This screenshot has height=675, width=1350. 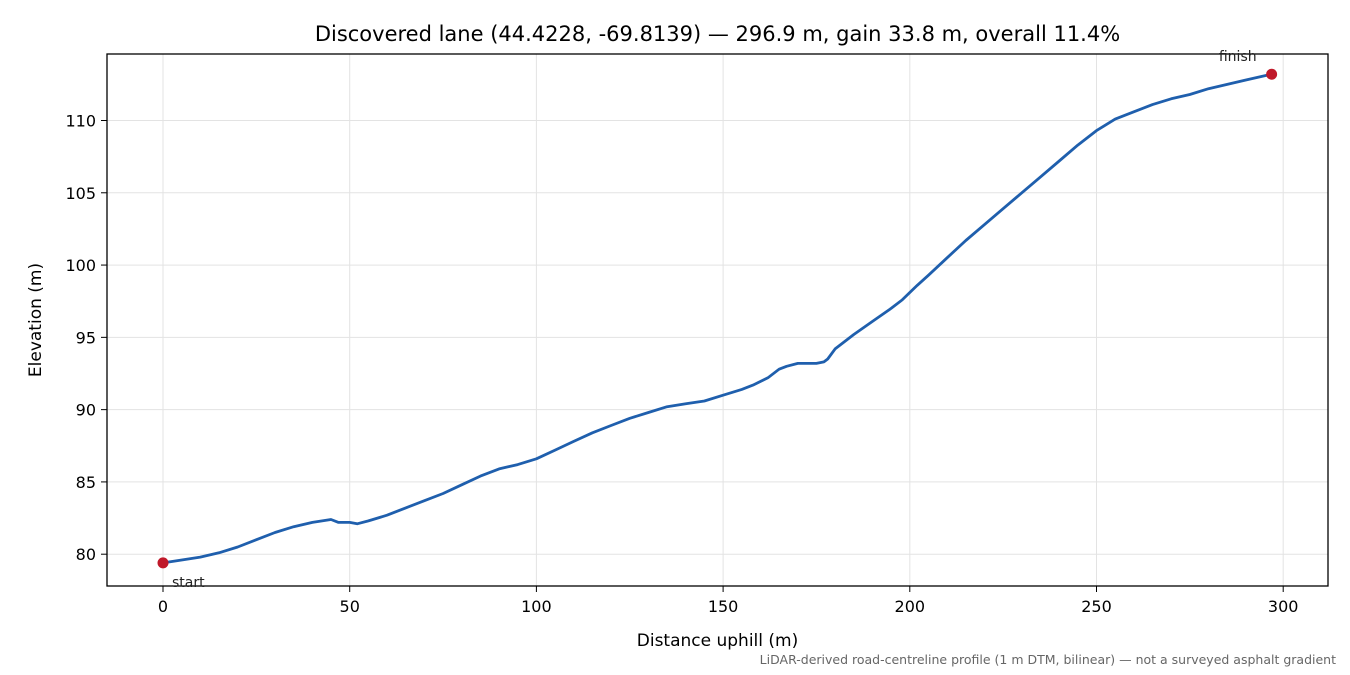 I want to click on finish-marker, so click(x=1272, y=74).